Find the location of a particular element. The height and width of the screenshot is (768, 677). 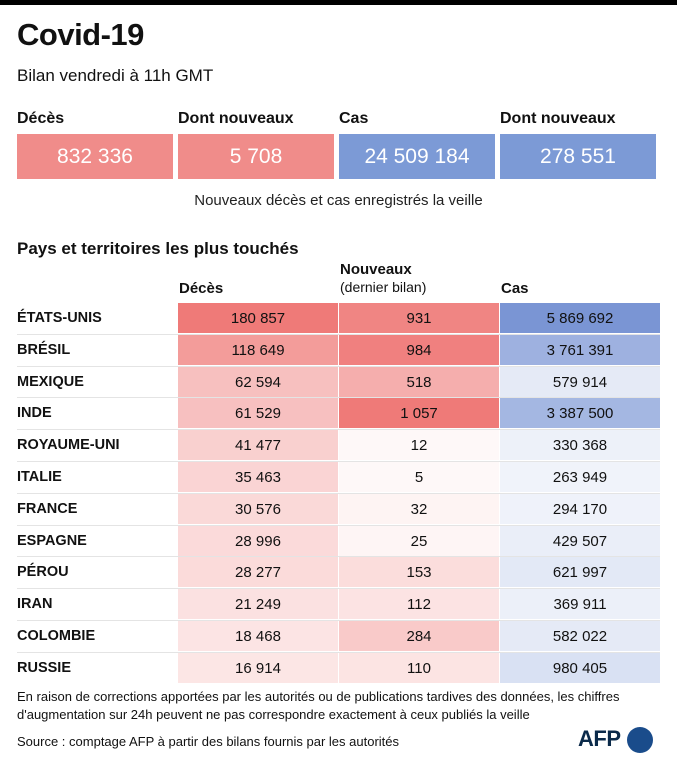

cell-new: 984 is located at coordinates (419, 350).